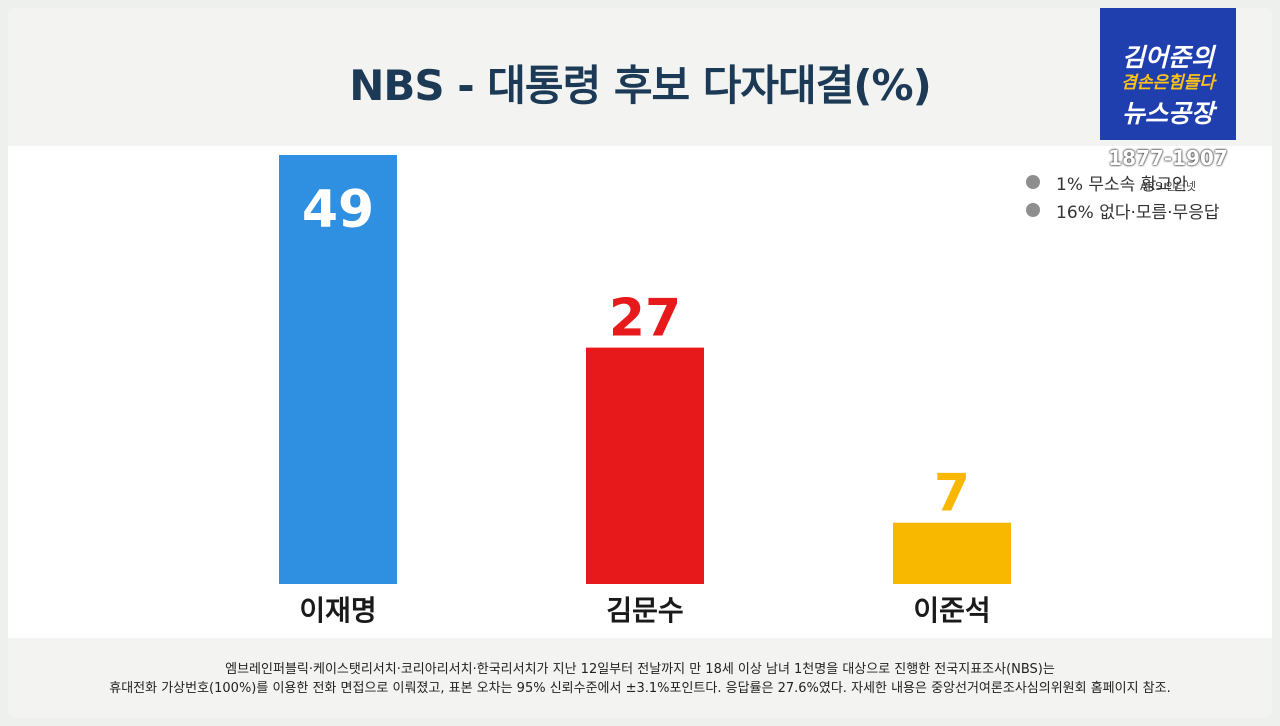  I want to click on legend-item: 16% 없다·모름·무응답, so click(1122, 210).